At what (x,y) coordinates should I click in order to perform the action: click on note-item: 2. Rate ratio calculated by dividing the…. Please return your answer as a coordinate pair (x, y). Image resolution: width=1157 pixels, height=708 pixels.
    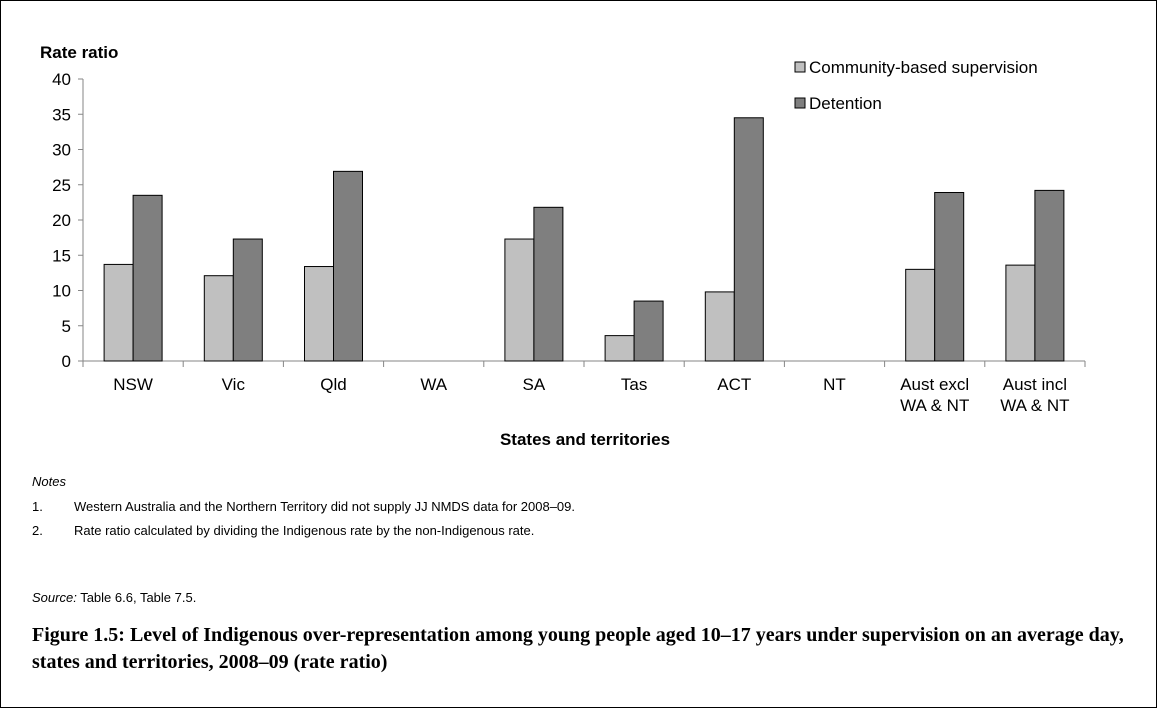
    Looking at the image, I should click on (582, 530).